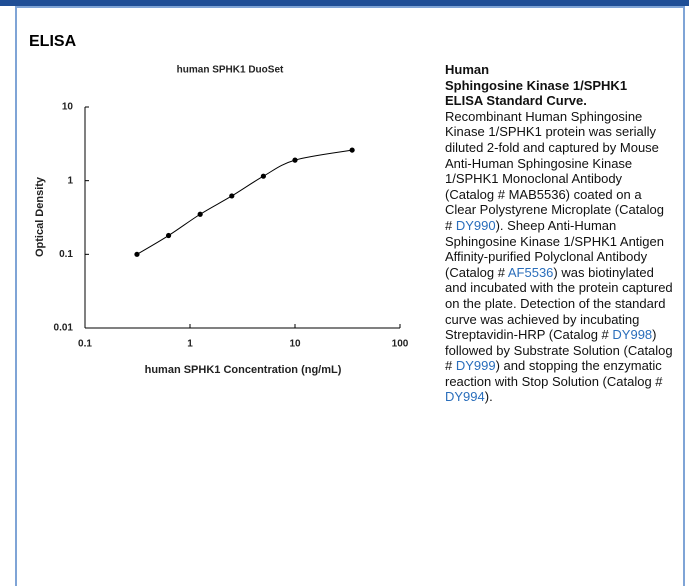 The image size is (689, 588). Describe the element at coordinates (66, 254) in the screenshot. I see `y-tick-label: 0.1` at that location.